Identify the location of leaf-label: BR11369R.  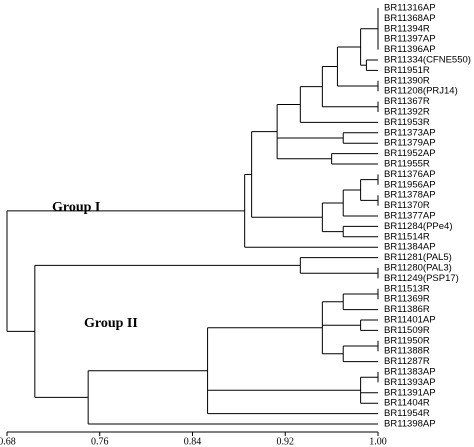
(407, 299).